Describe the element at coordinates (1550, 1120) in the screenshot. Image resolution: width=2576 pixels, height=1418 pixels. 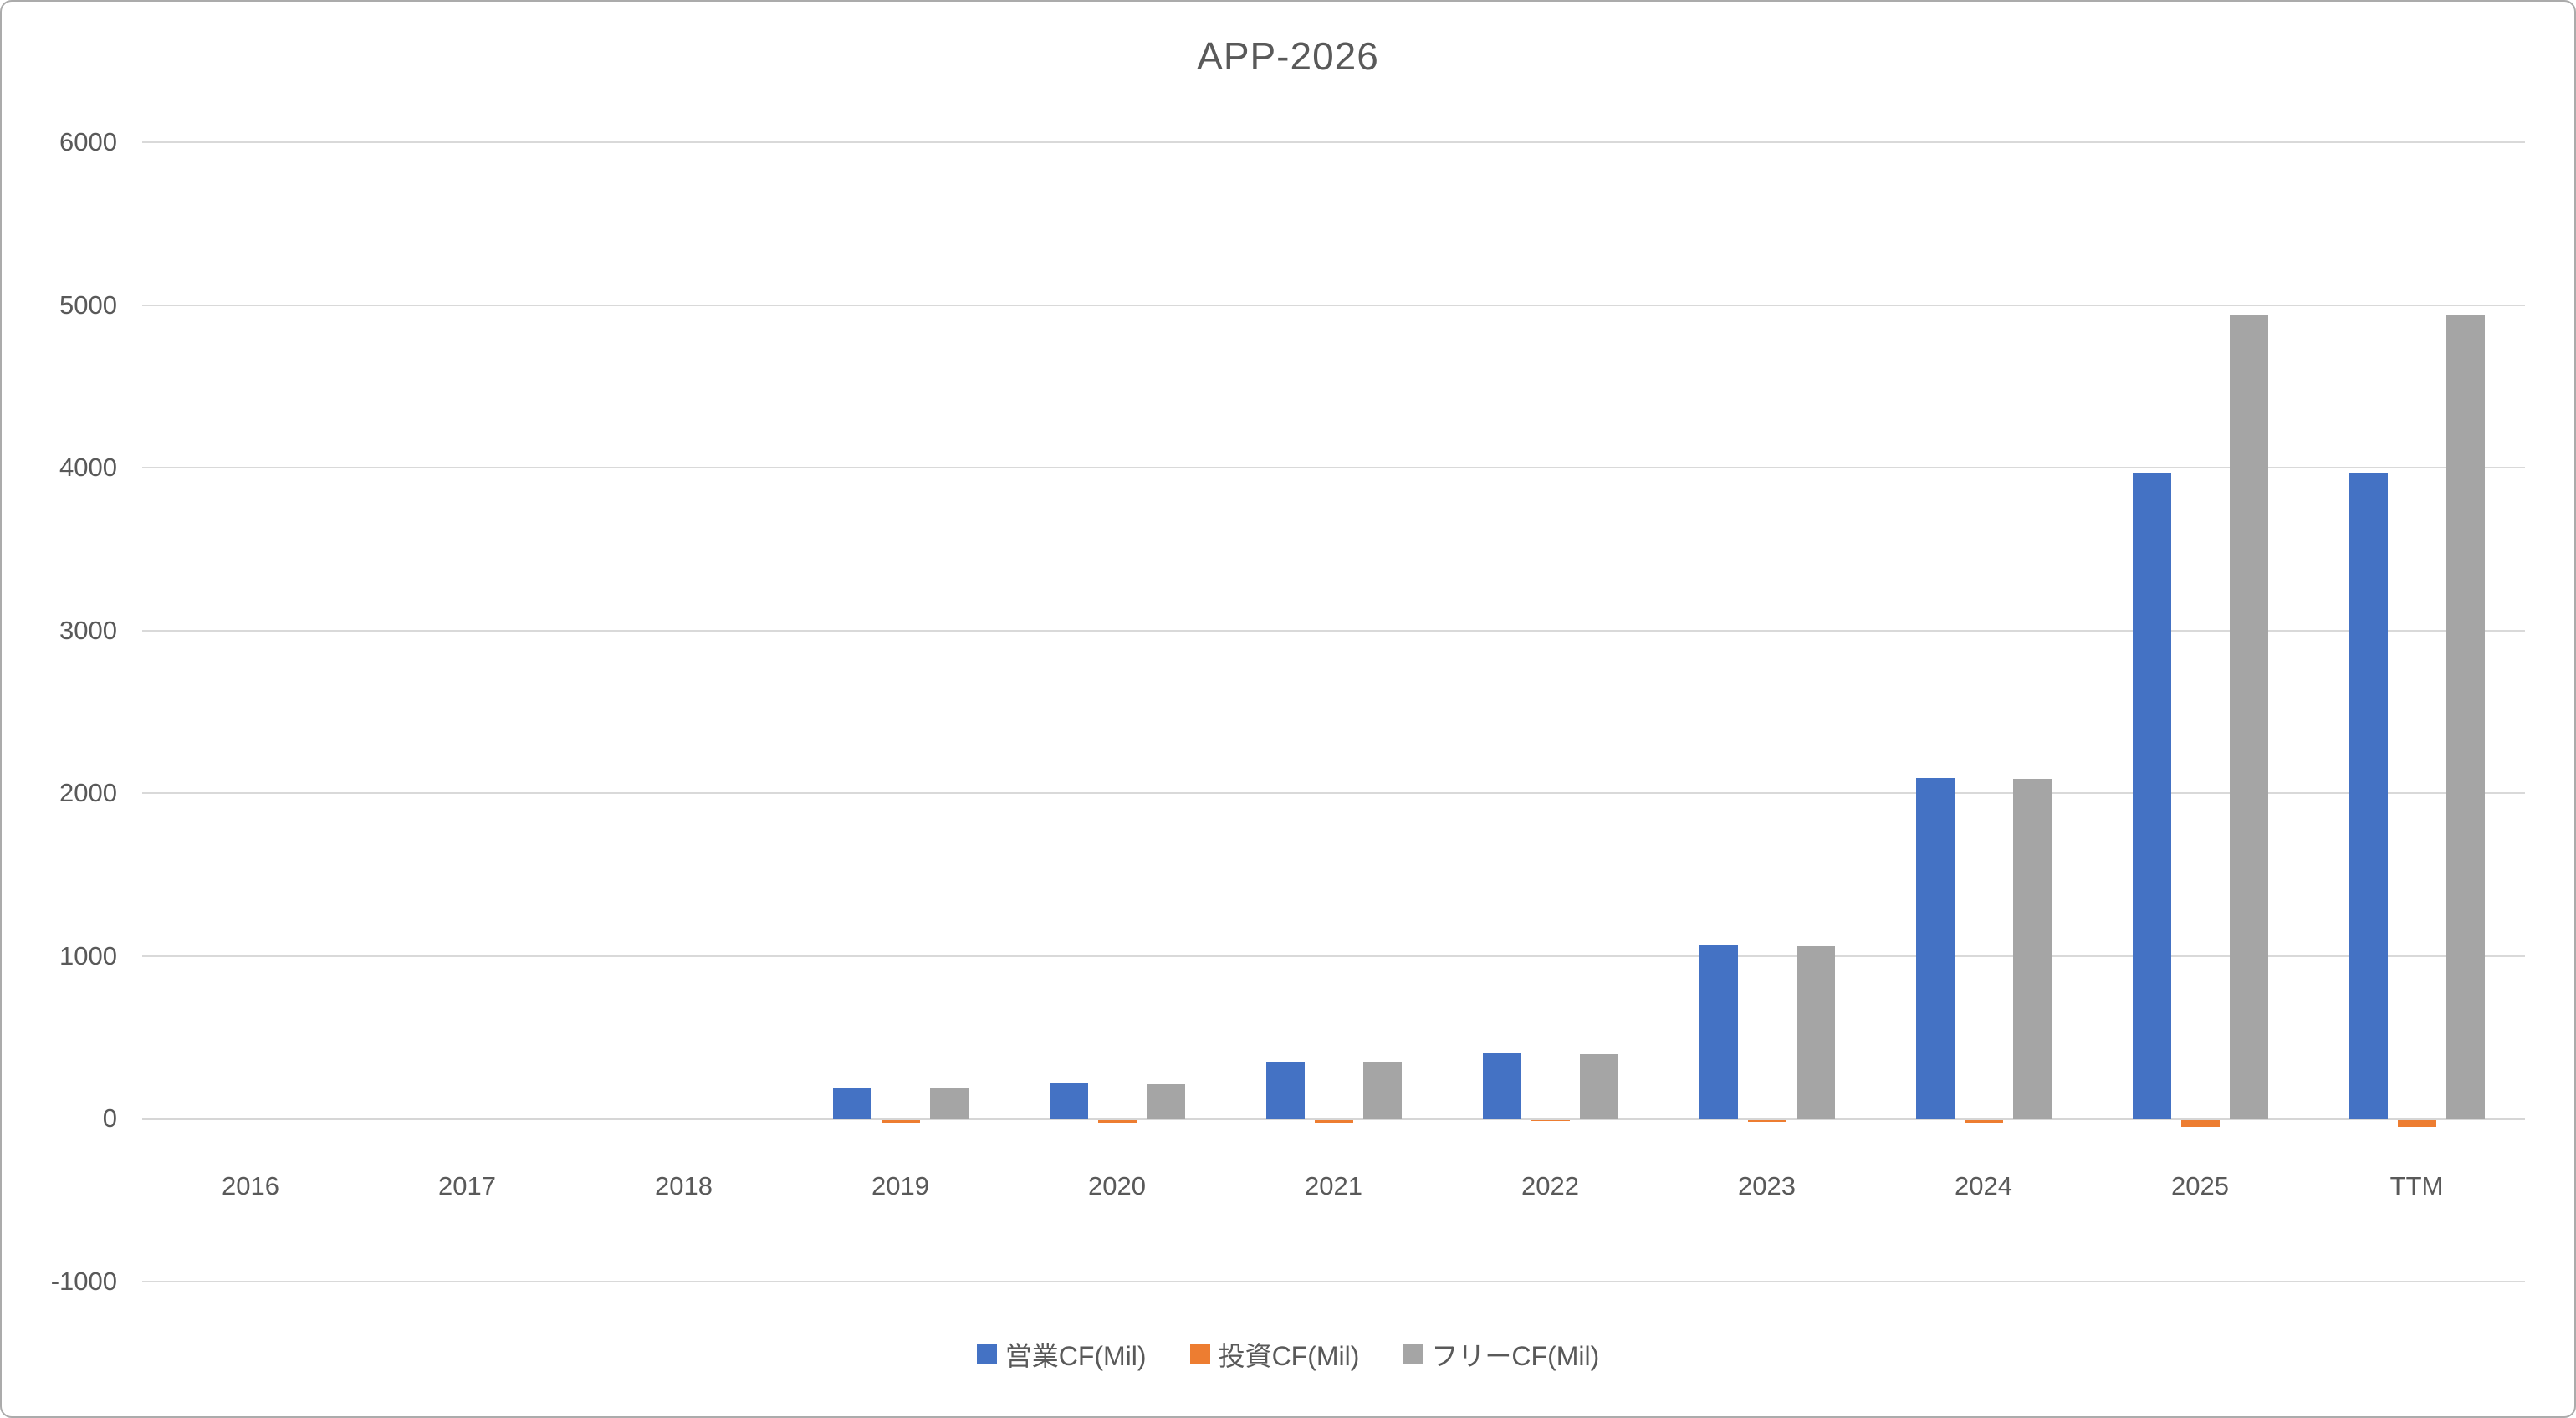
I see `bar-investing-cf-2022` at that location.